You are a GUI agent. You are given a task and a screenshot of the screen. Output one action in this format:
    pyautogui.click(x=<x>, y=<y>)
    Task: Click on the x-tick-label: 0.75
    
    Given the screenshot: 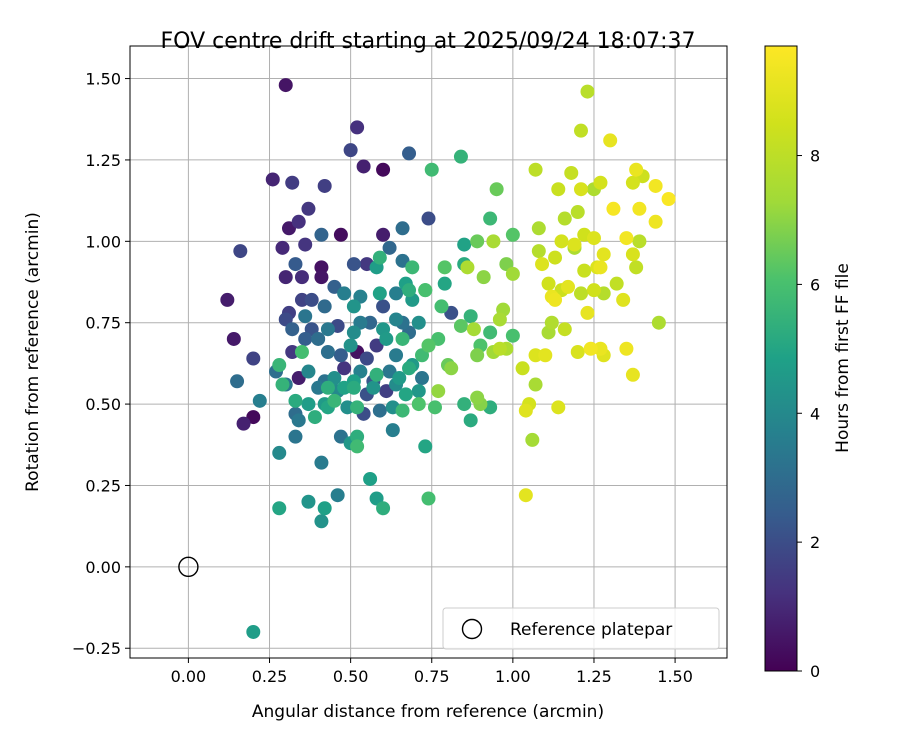 What is the action you would take?
    pyautogui.click(x=432, y=676)
    